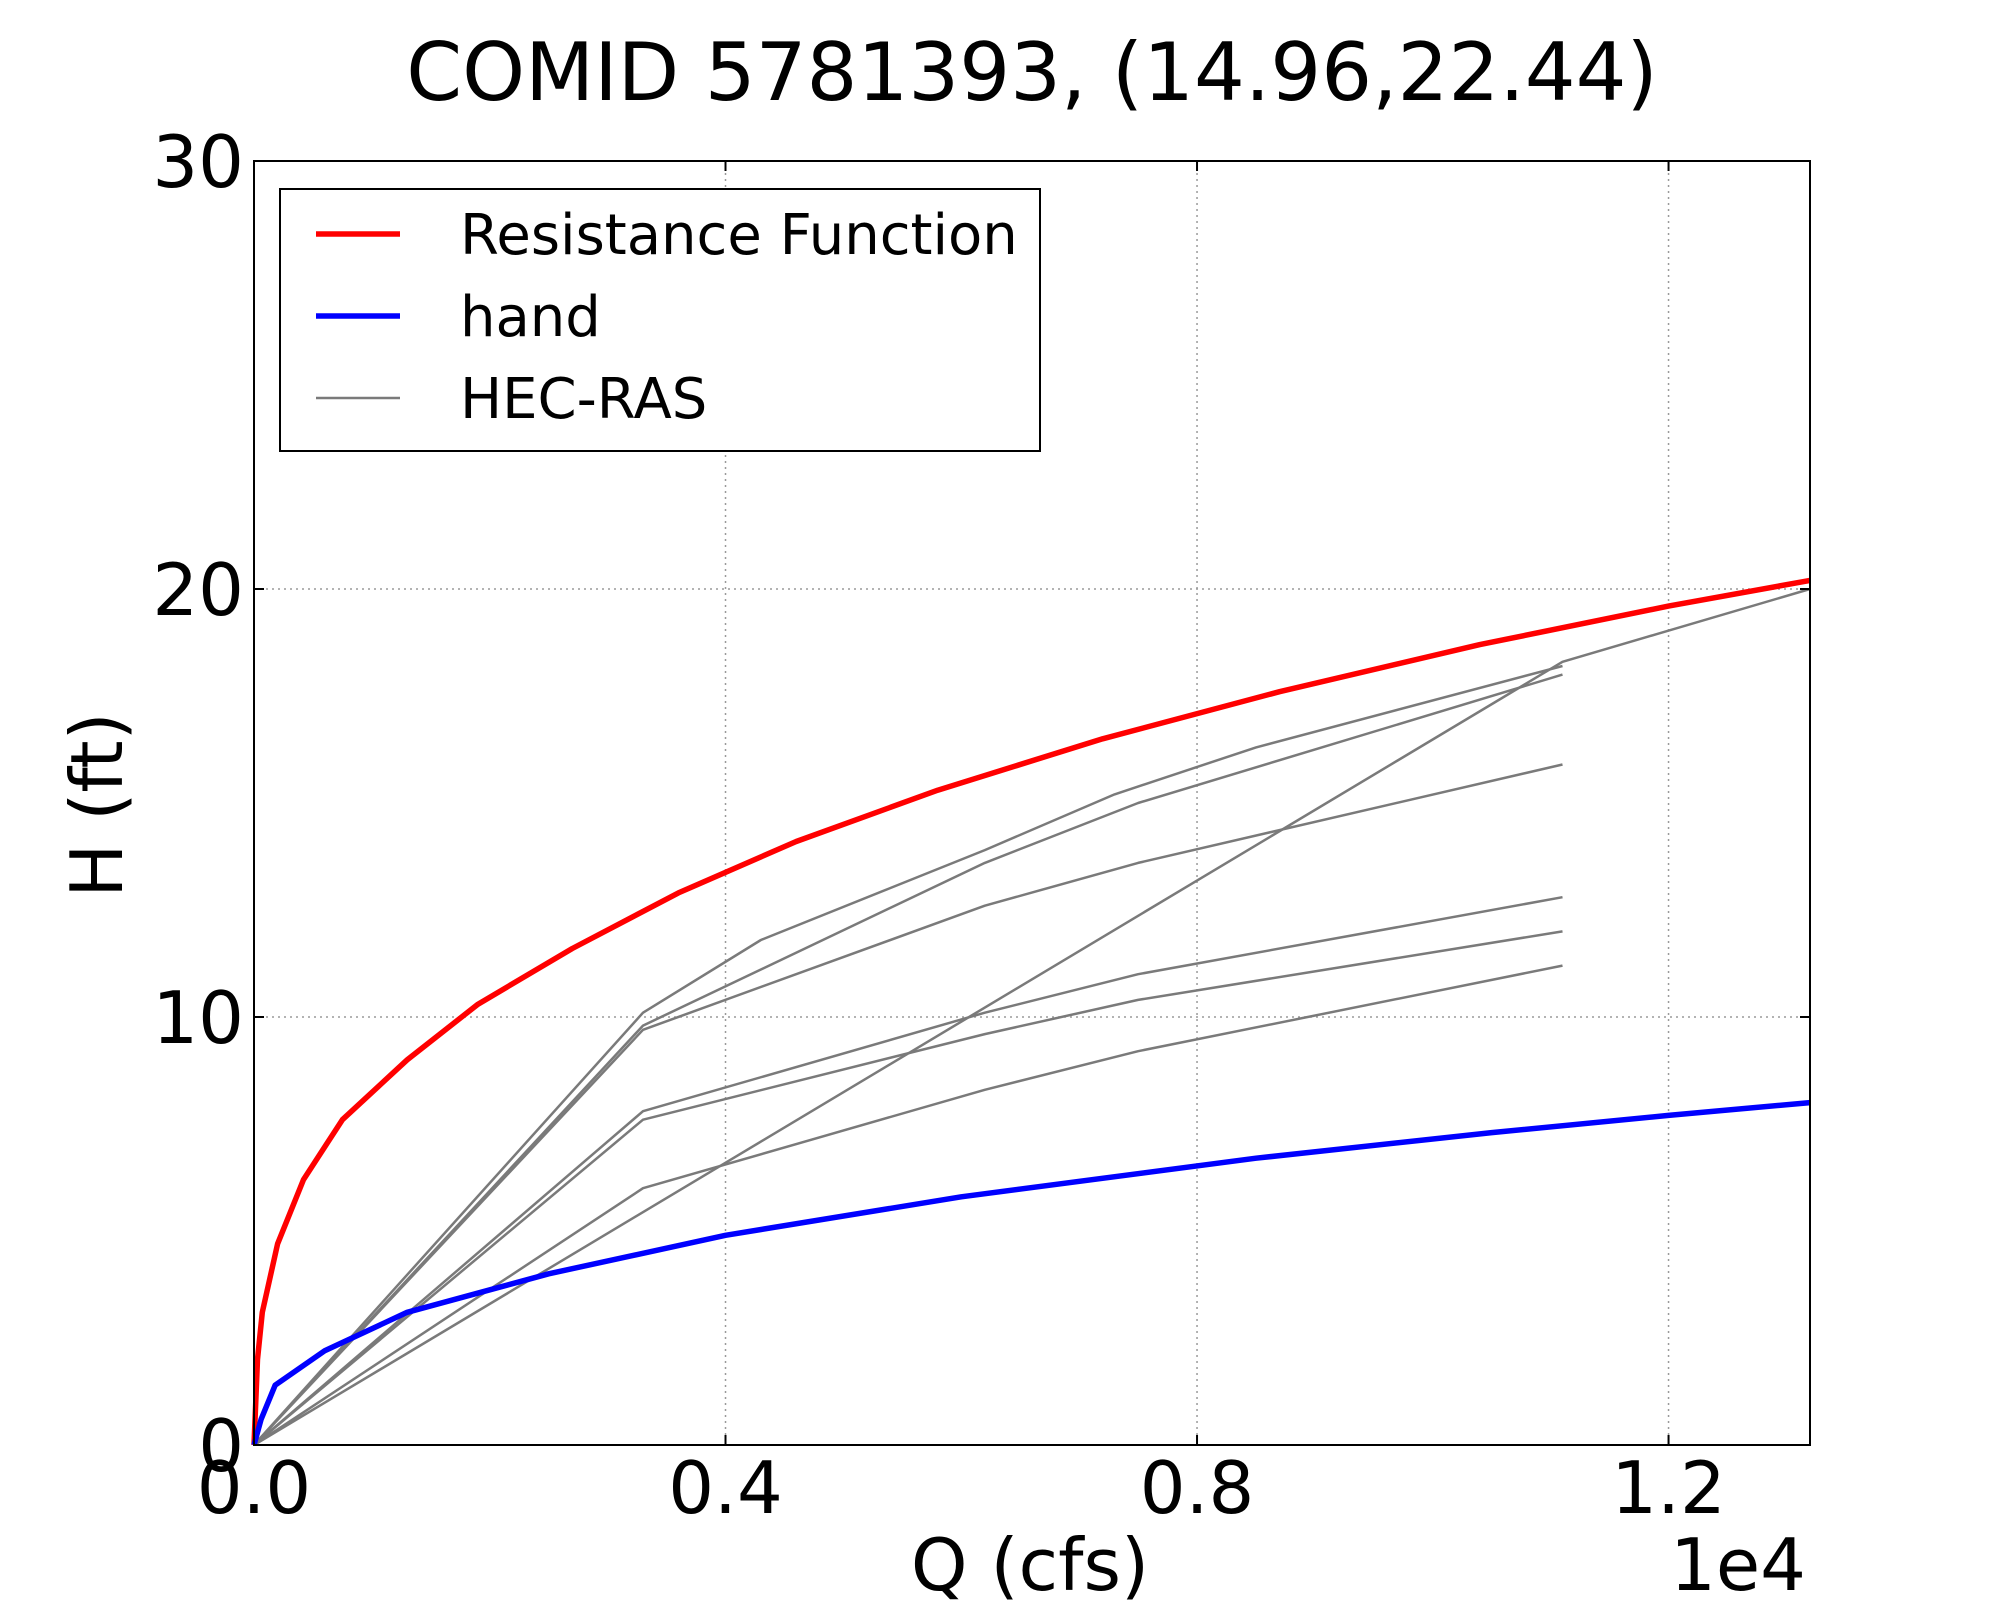  I want to click on x-tick-label: 0.4, so click(725, 1488).